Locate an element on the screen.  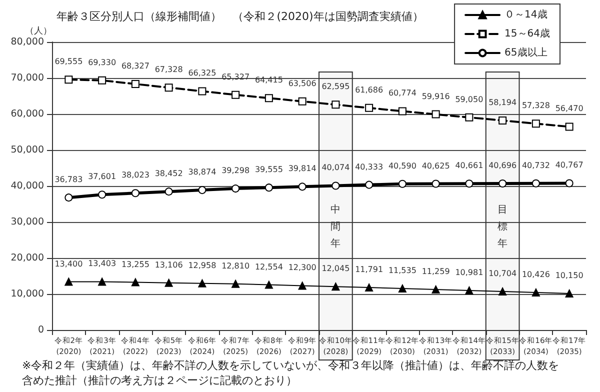
data-label: 12,958 is located at coordinates (202, 265).